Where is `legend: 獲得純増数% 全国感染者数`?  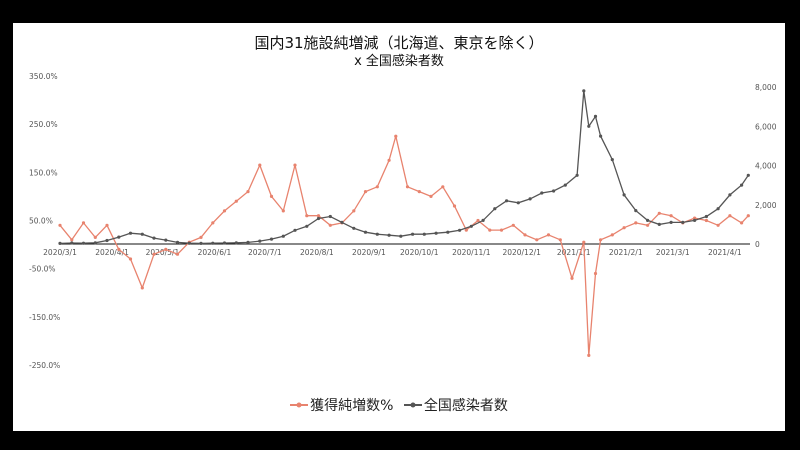 legend: 獲得純増数% 全国感染者数 is located at coordinates (399, 405).